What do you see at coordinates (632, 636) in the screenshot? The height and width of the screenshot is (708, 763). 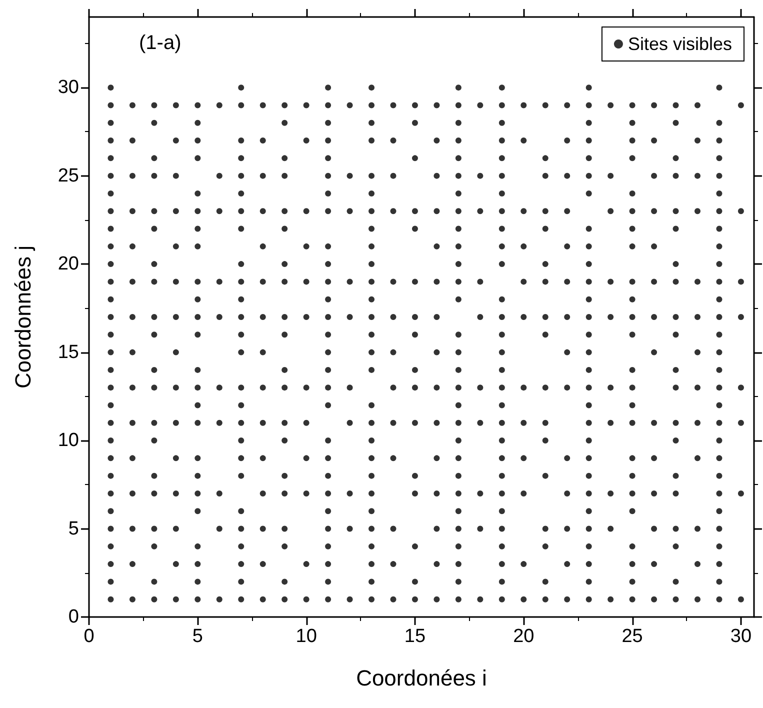 I see `x-tick-label: 25` at bounding box center [632, 636].